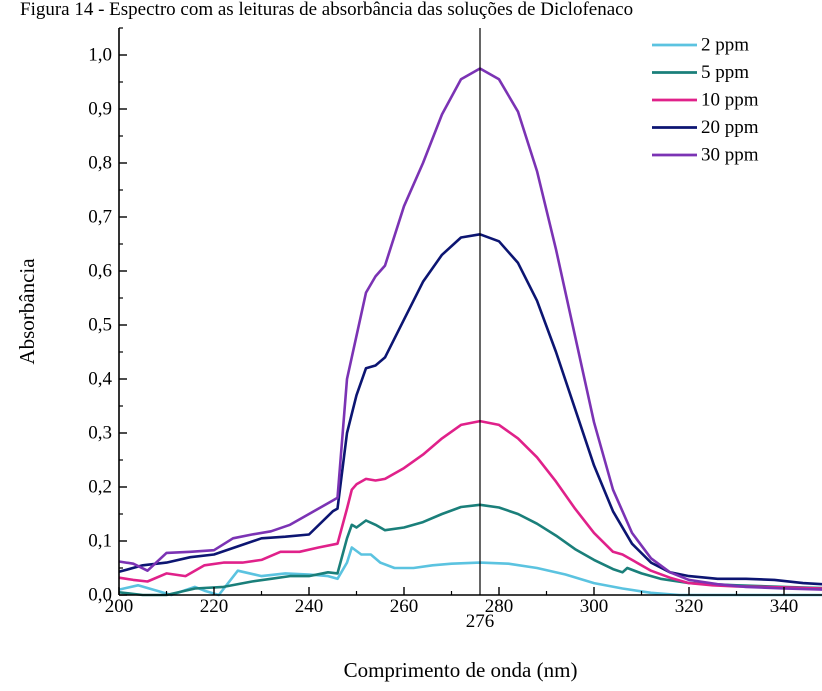  Describe the element at coordinates (100, 433) in the screenshot. I see `y-tick-label: 0,3` at that location.